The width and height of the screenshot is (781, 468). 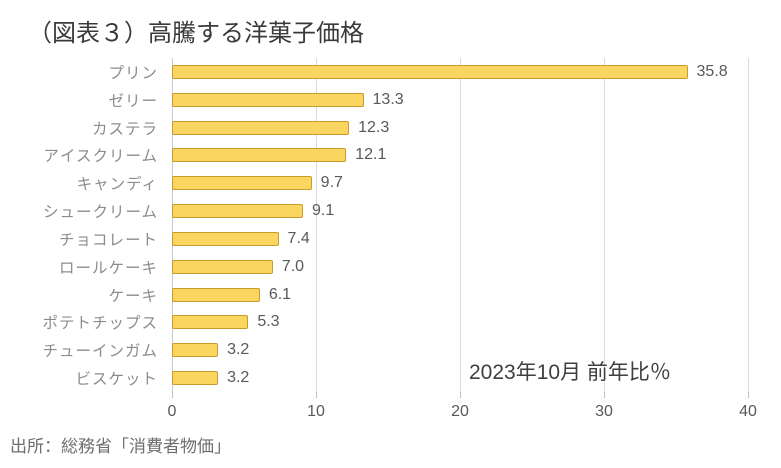 I want to click on bar-row: カステラ 12.3, so click(x=390, y=128).